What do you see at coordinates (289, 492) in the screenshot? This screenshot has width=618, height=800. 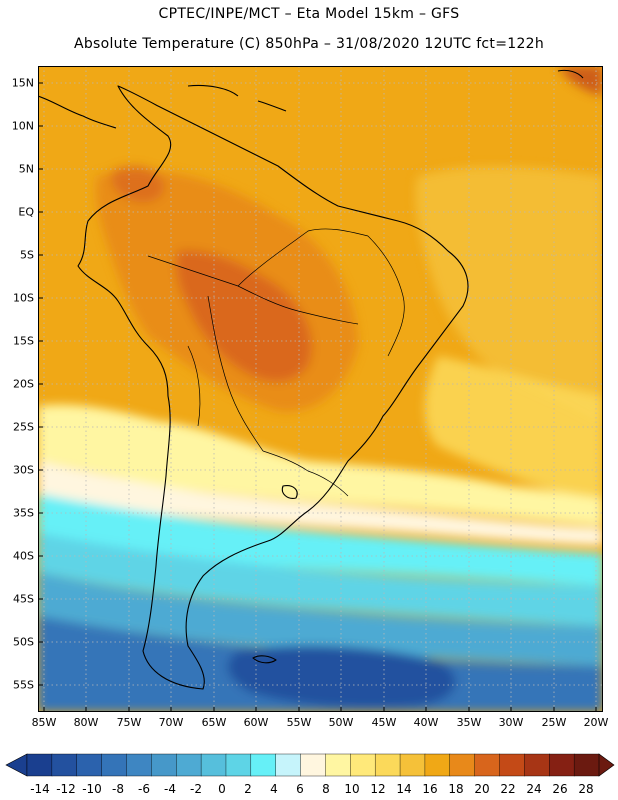 I see `lagoon-south-brazil` at bounding box center [289, 492].